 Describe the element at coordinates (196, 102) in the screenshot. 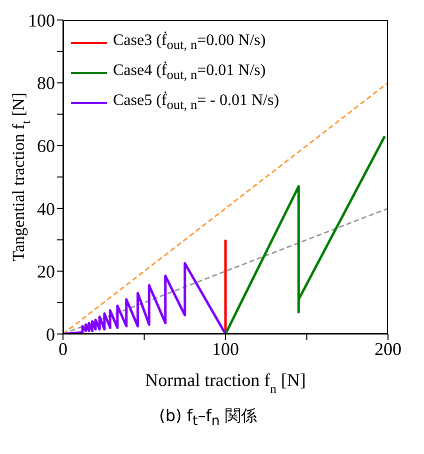

I see `legend-label: Case5 (ḟ$_{out, n}$= - 0.01 N/s)` at that location.